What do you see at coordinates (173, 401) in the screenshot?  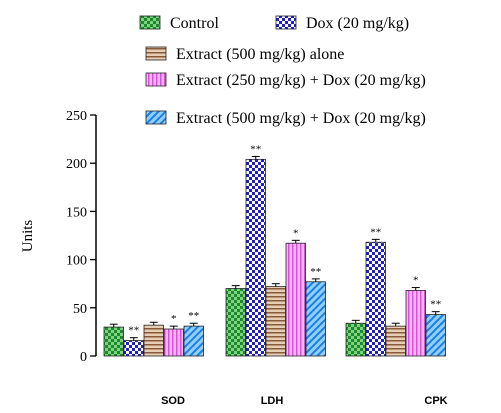 I see `x-category-label: SOD` at bounding box center [173, 401].